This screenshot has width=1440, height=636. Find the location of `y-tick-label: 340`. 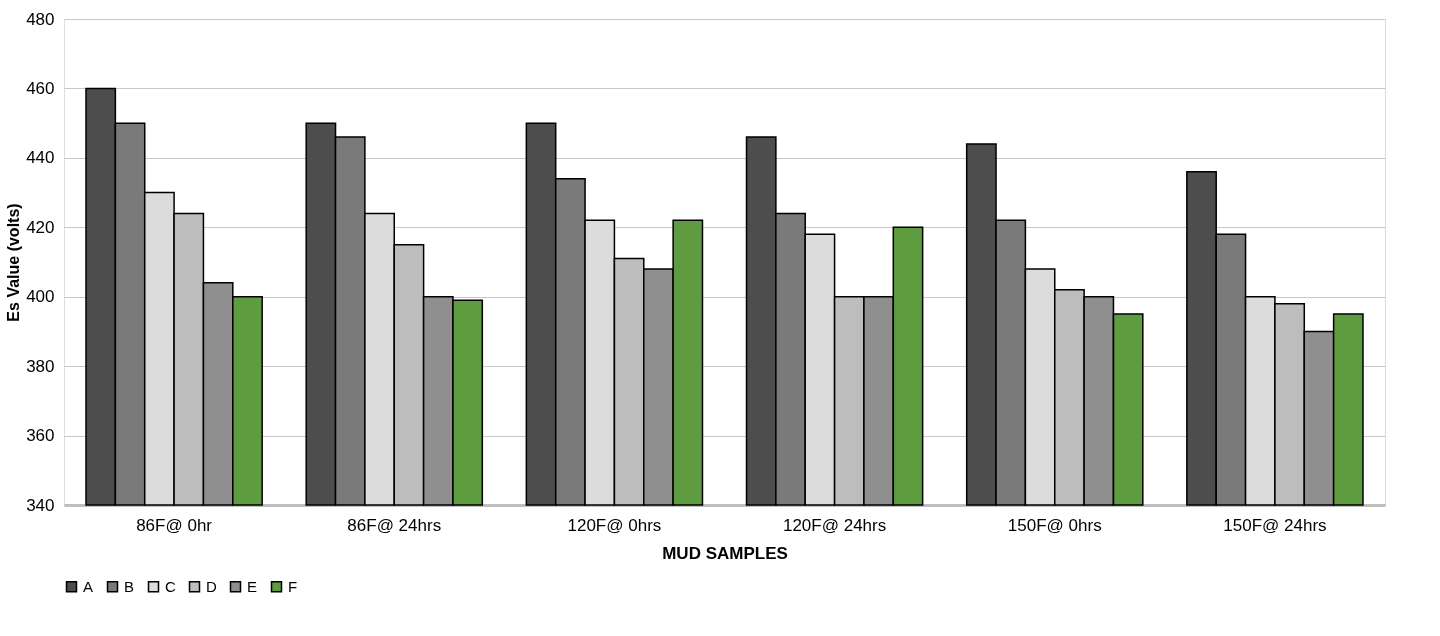

y-tick-label: 340 is located at coordinates (40, 505).